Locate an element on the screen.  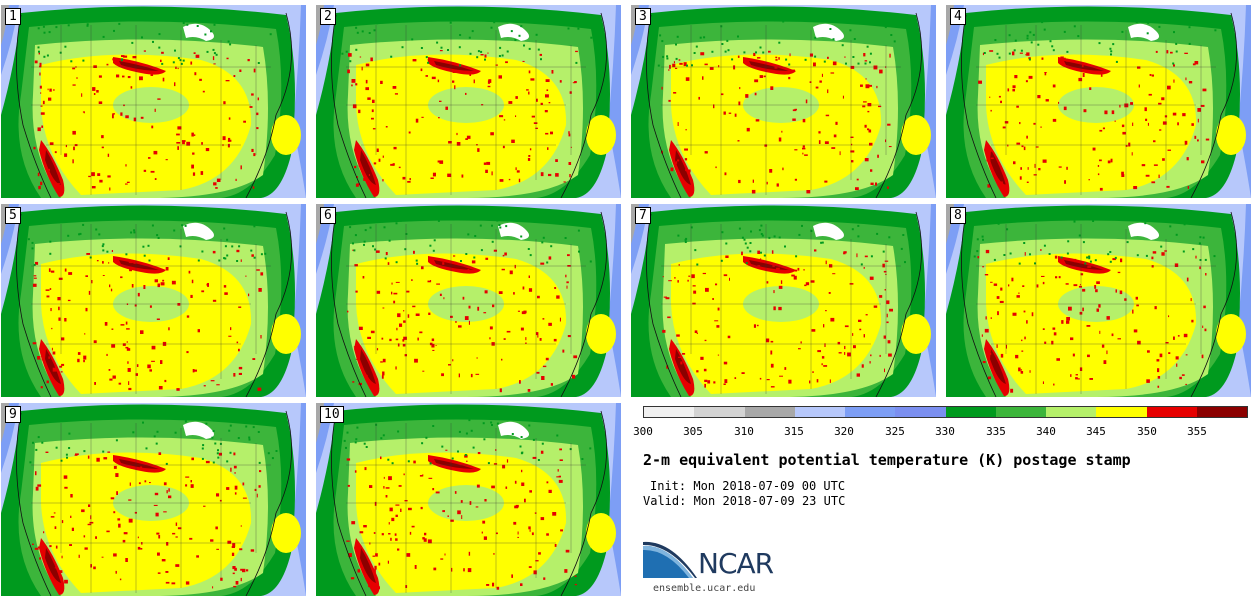
ensemble-member-map-8: 8 is located at coordinates (1098, 300).